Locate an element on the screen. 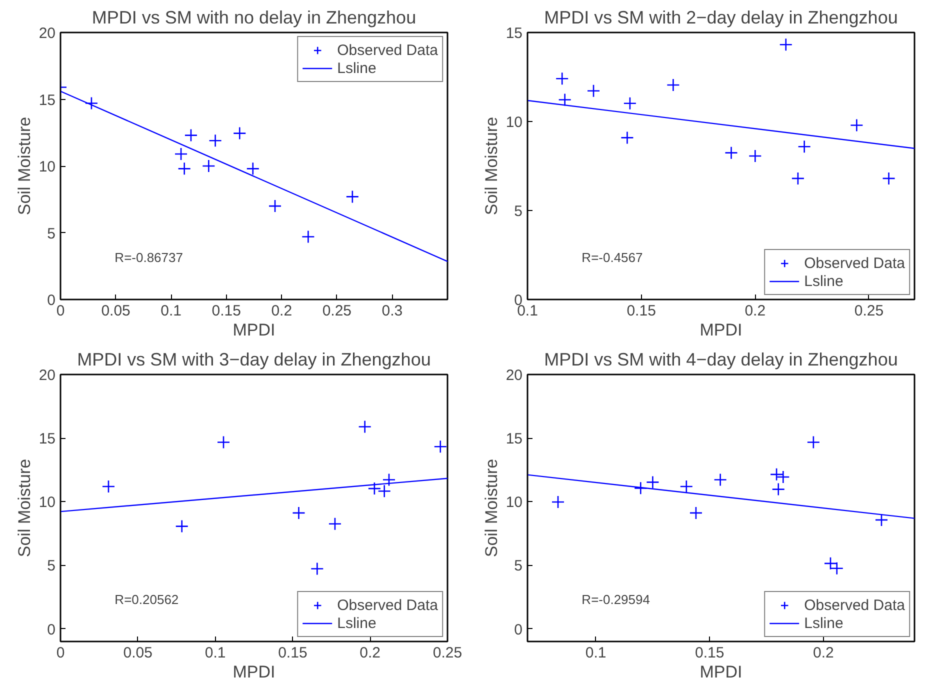  x-tick-label: 0.3 is located at coordinates (392, 311).